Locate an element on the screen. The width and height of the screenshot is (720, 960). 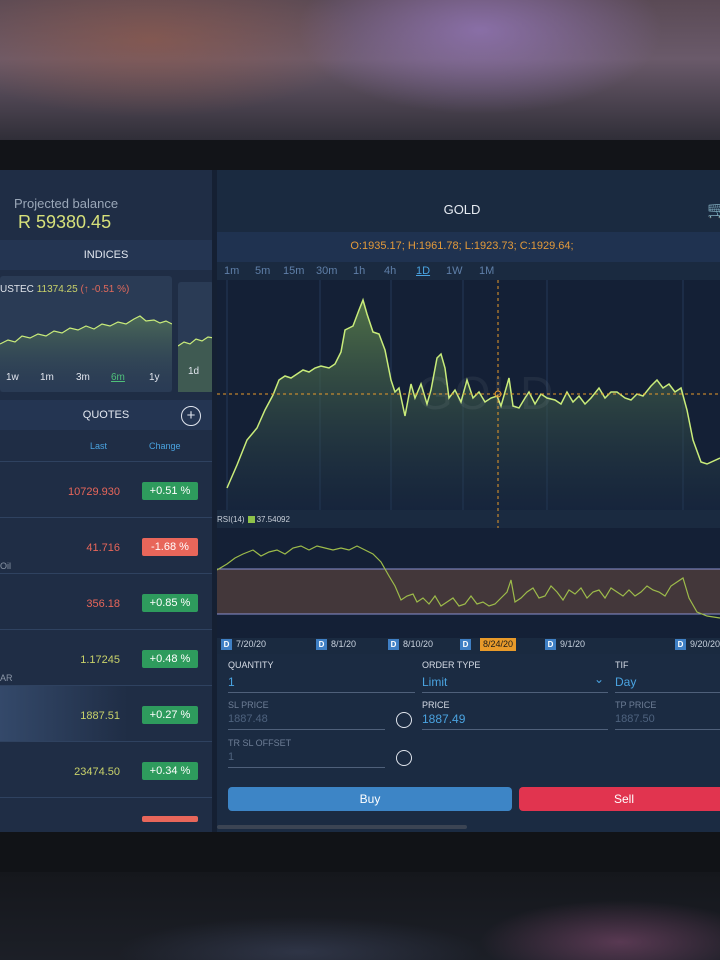
rsi-line is located at coordinates (468, 582).